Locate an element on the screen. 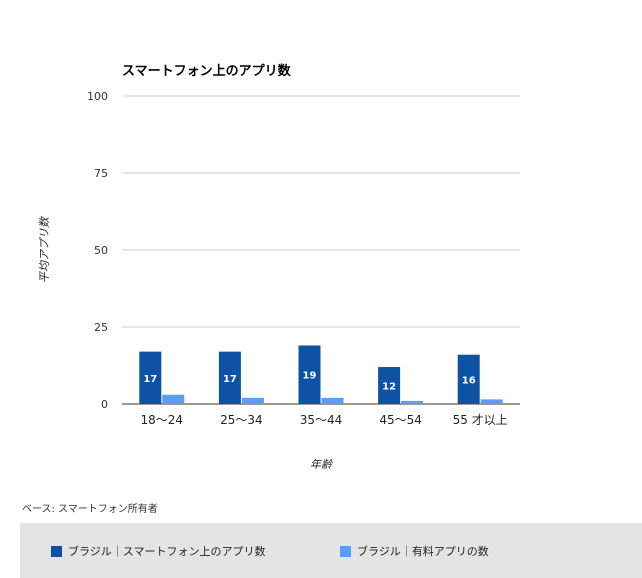 Image resolution: width=642 pixels, height=578 pixels. x-tick-label: 55 才以上 is located at coordinates (480, 420).